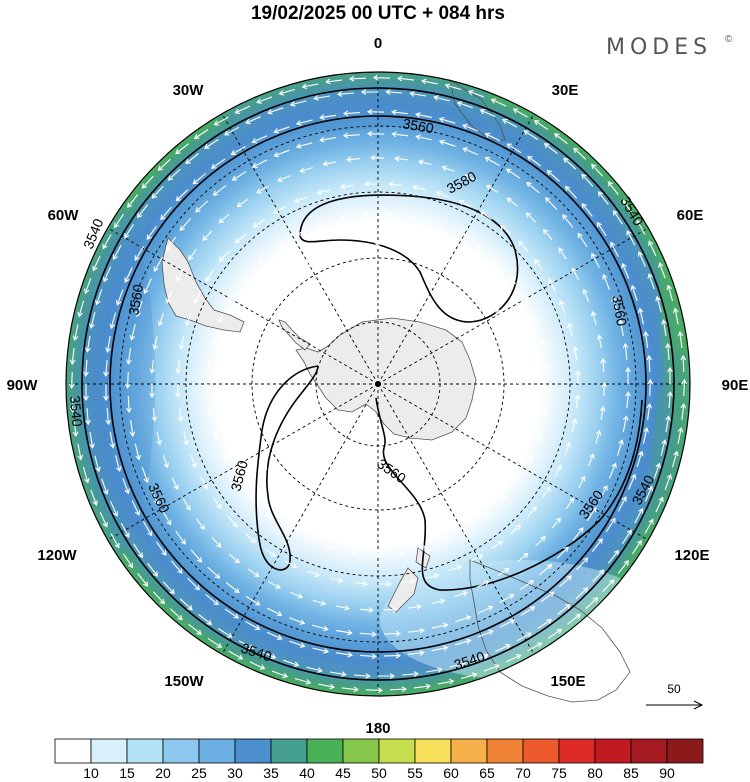 The height and width of the screenshot is (782, 750). What do you see at coordinates (294, 335) in the screenshot?
I see `antarctic-peninsula` at bounding box center [294, 335].